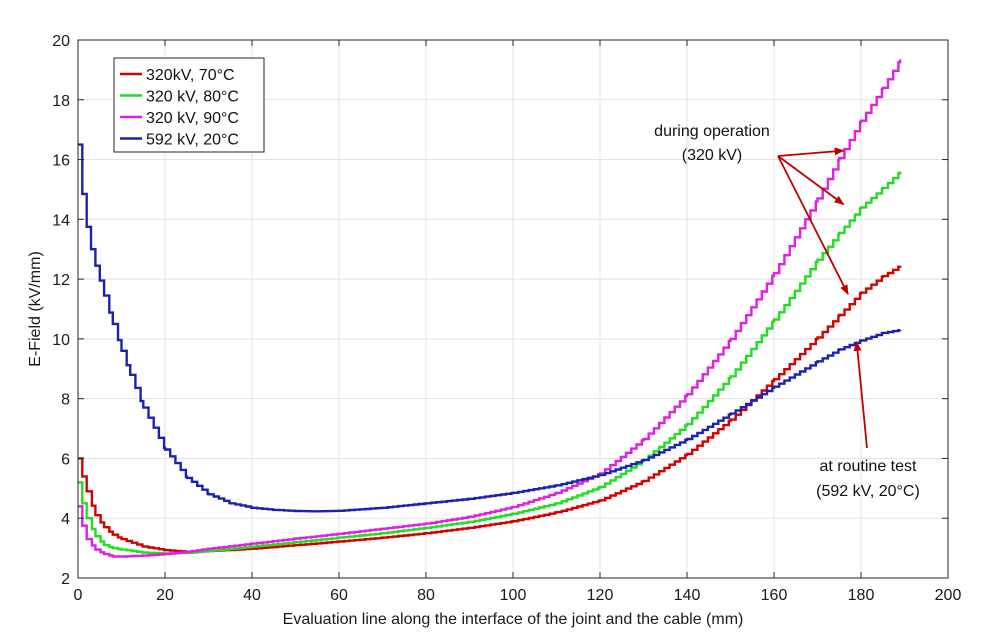 Image resolution: width=992 pixels, height=636 pixels. Describe the element at coordinates (65, 400) in the screenshot. I see `y-tick-label: 8` at that location.